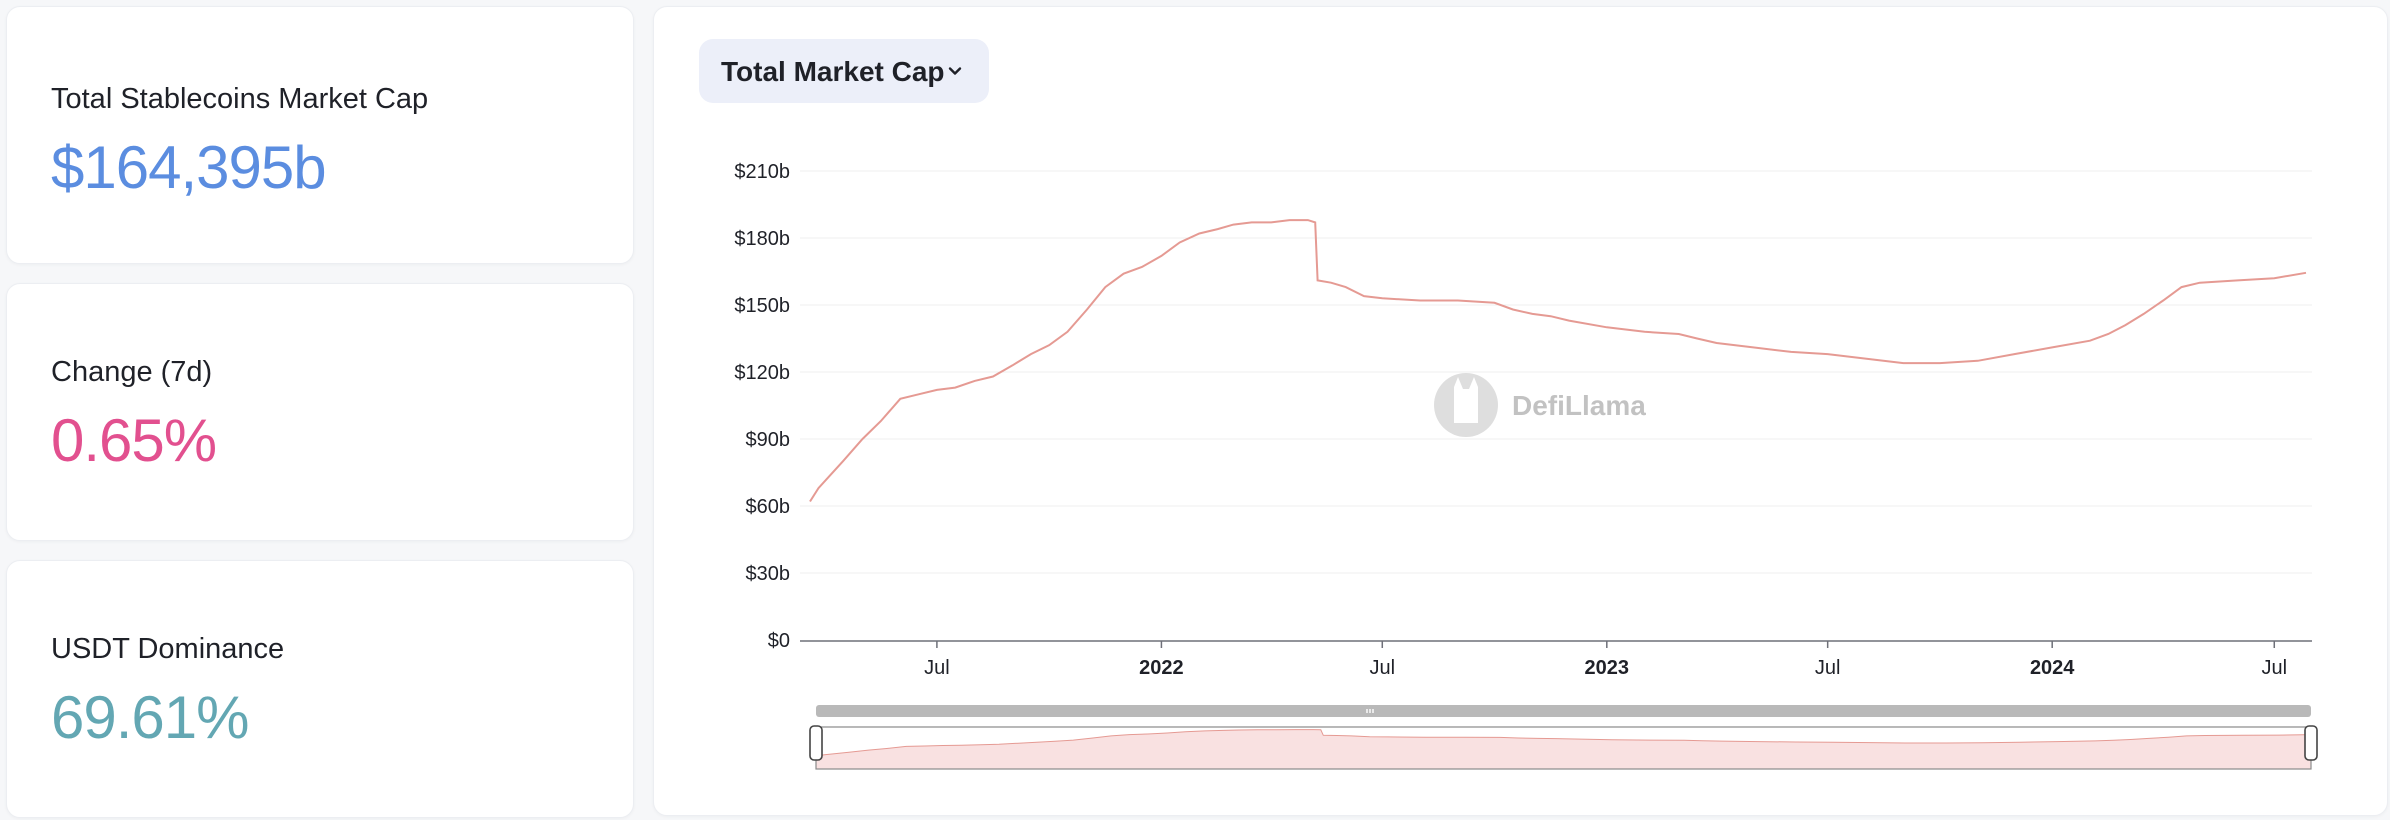 The width and height of the screenshot is (2390, 820). I want to click on chart-type-dropdown: Total Market Cap, so click(844, 71).